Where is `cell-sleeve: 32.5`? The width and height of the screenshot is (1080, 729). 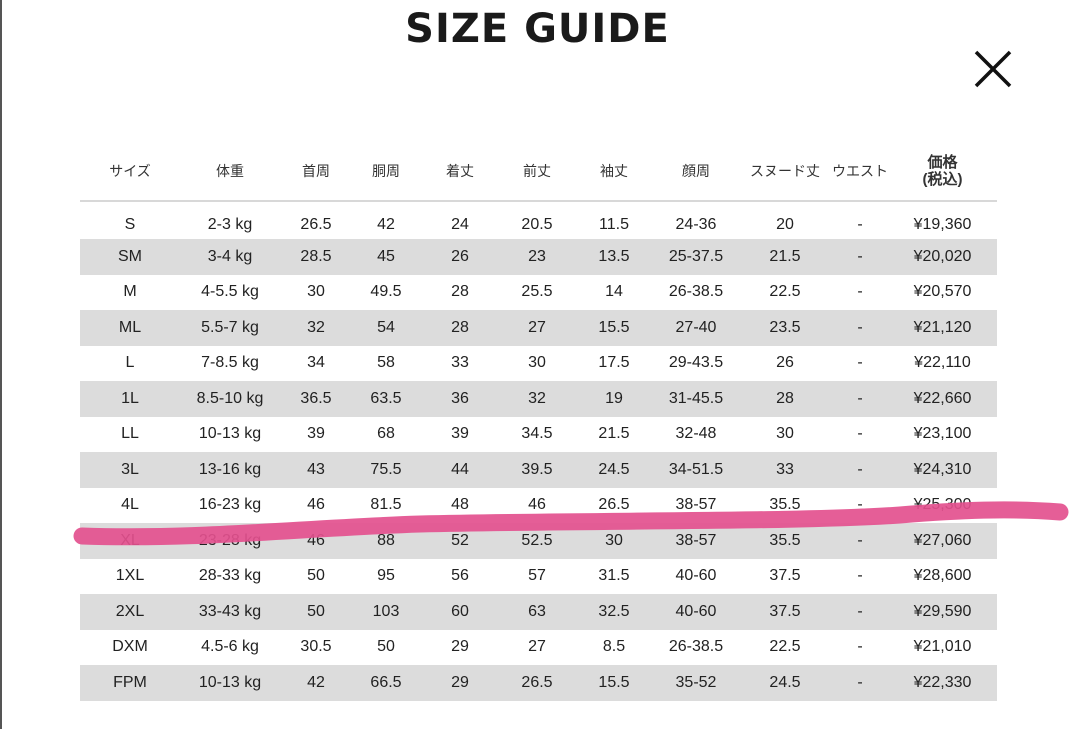
cell-sleeve: 32.5 is located at coordinates (614, 612).